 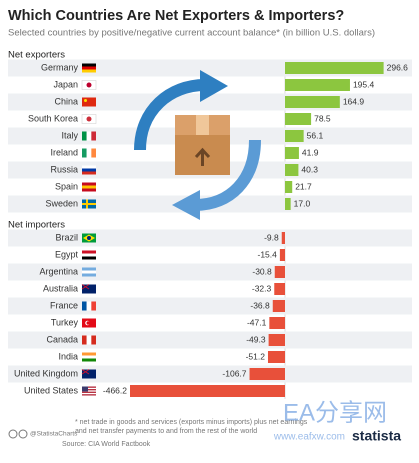 What do you see at coordinates (376, 436) in the screenshot?
I see `brand: statista` at bounding box center [376, 436].